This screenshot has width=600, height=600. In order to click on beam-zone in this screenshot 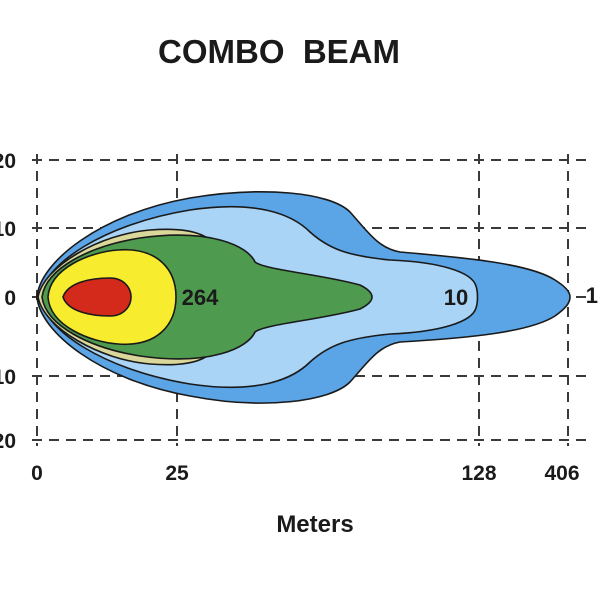, I will do `click(97, 297)`.